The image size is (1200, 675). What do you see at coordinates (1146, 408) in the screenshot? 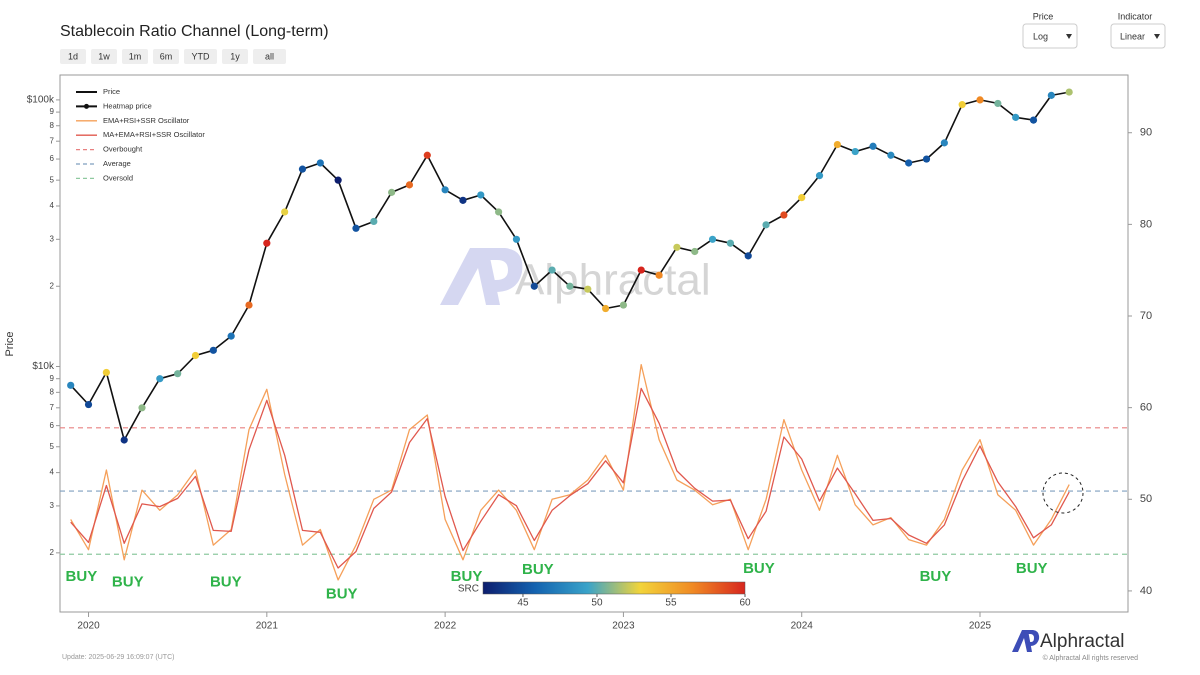
I see `y2-tick-label: 60` at bounding box center [1146, 408].